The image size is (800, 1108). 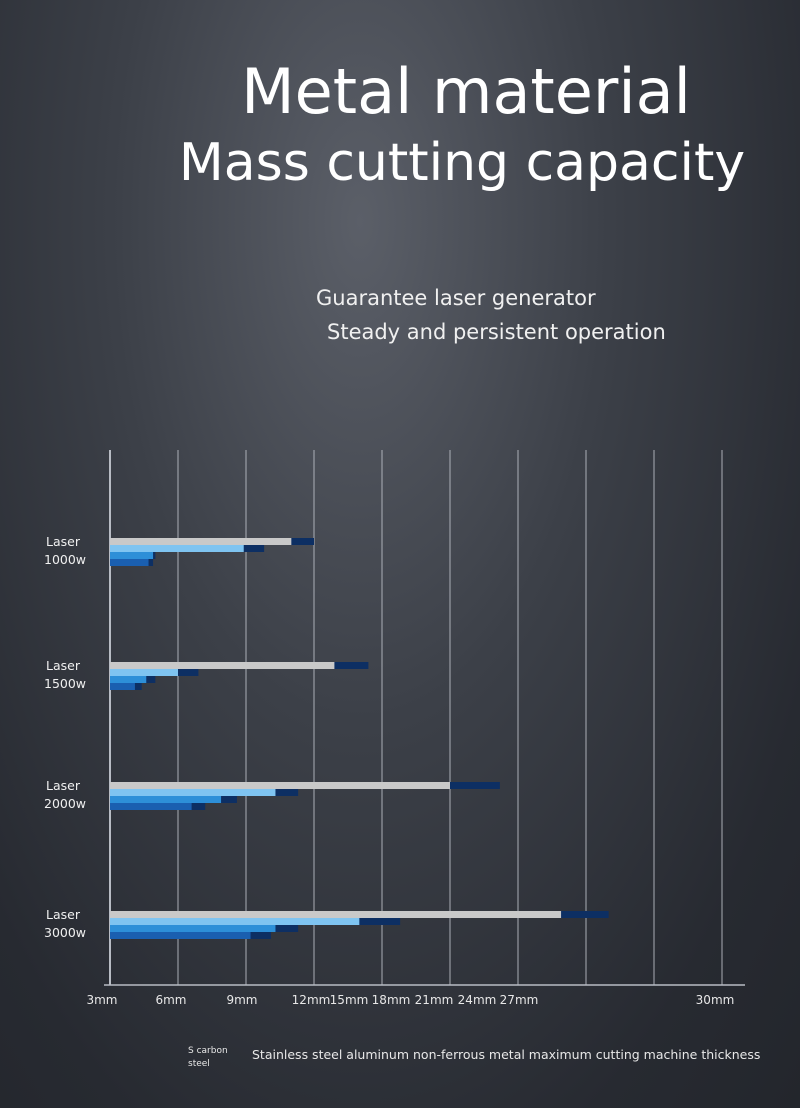 I want to click on legend-carbon-steel: S carbon steel, so click(x=208, y=1057).